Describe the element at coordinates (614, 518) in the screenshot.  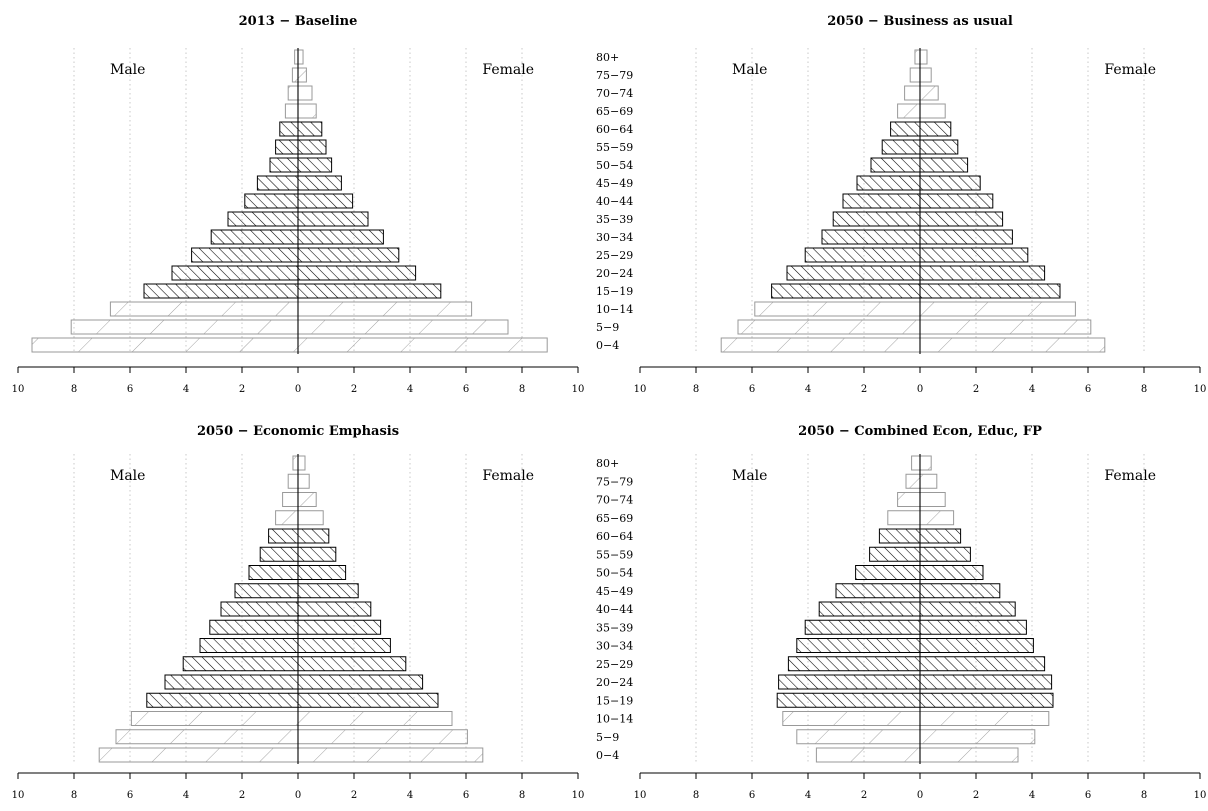
I see `age-label-65−69: 65−69` at that location.